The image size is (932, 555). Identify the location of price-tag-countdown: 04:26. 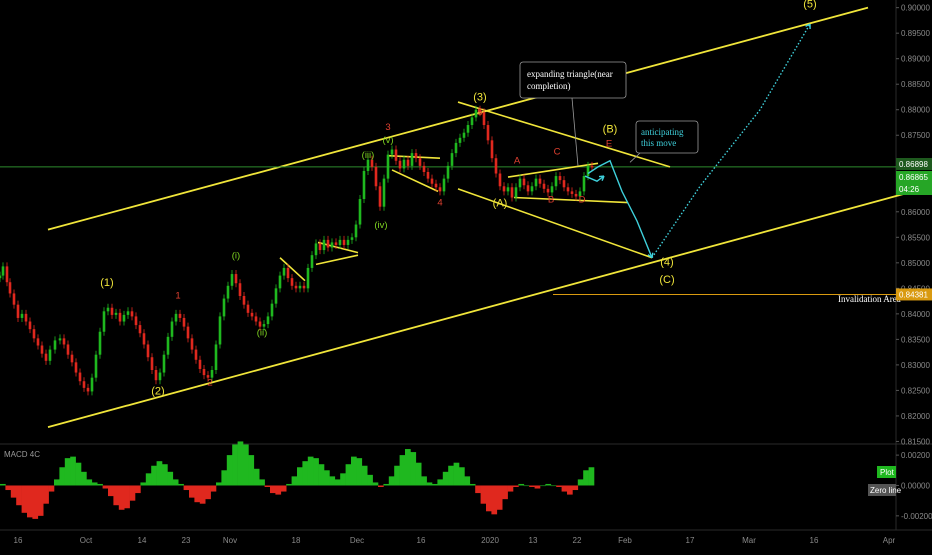
(909, 189).